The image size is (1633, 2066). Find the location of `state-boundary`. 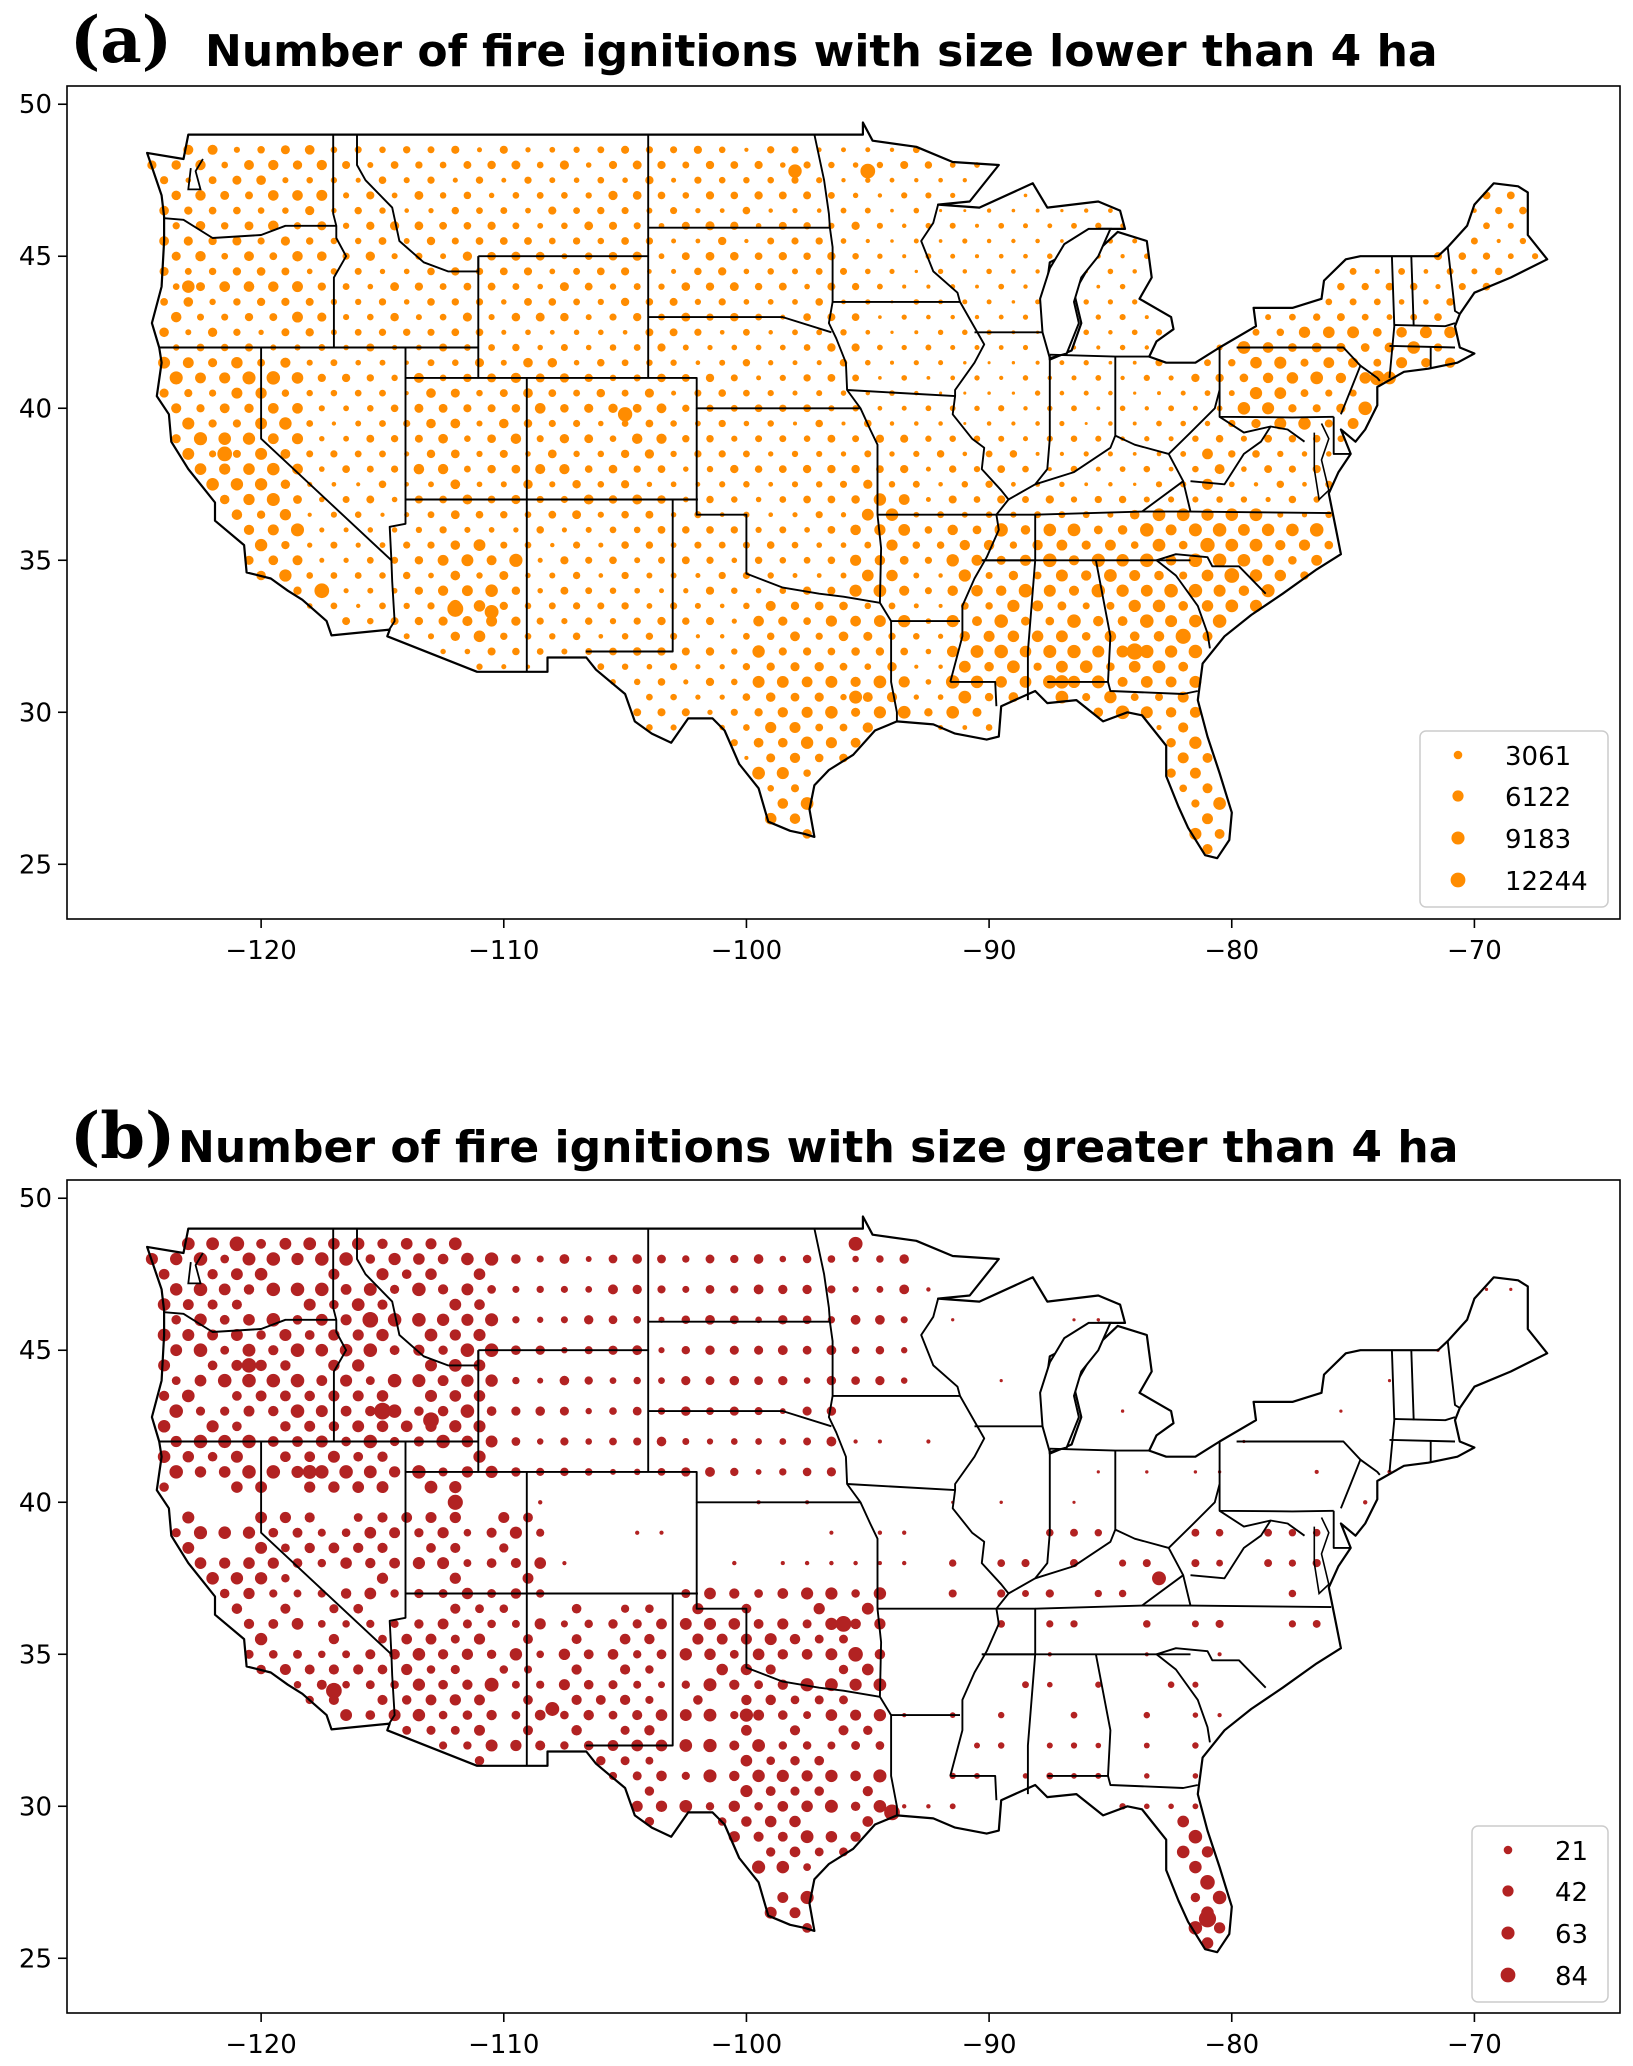

state-boundary is located at coordinates (974, 693).